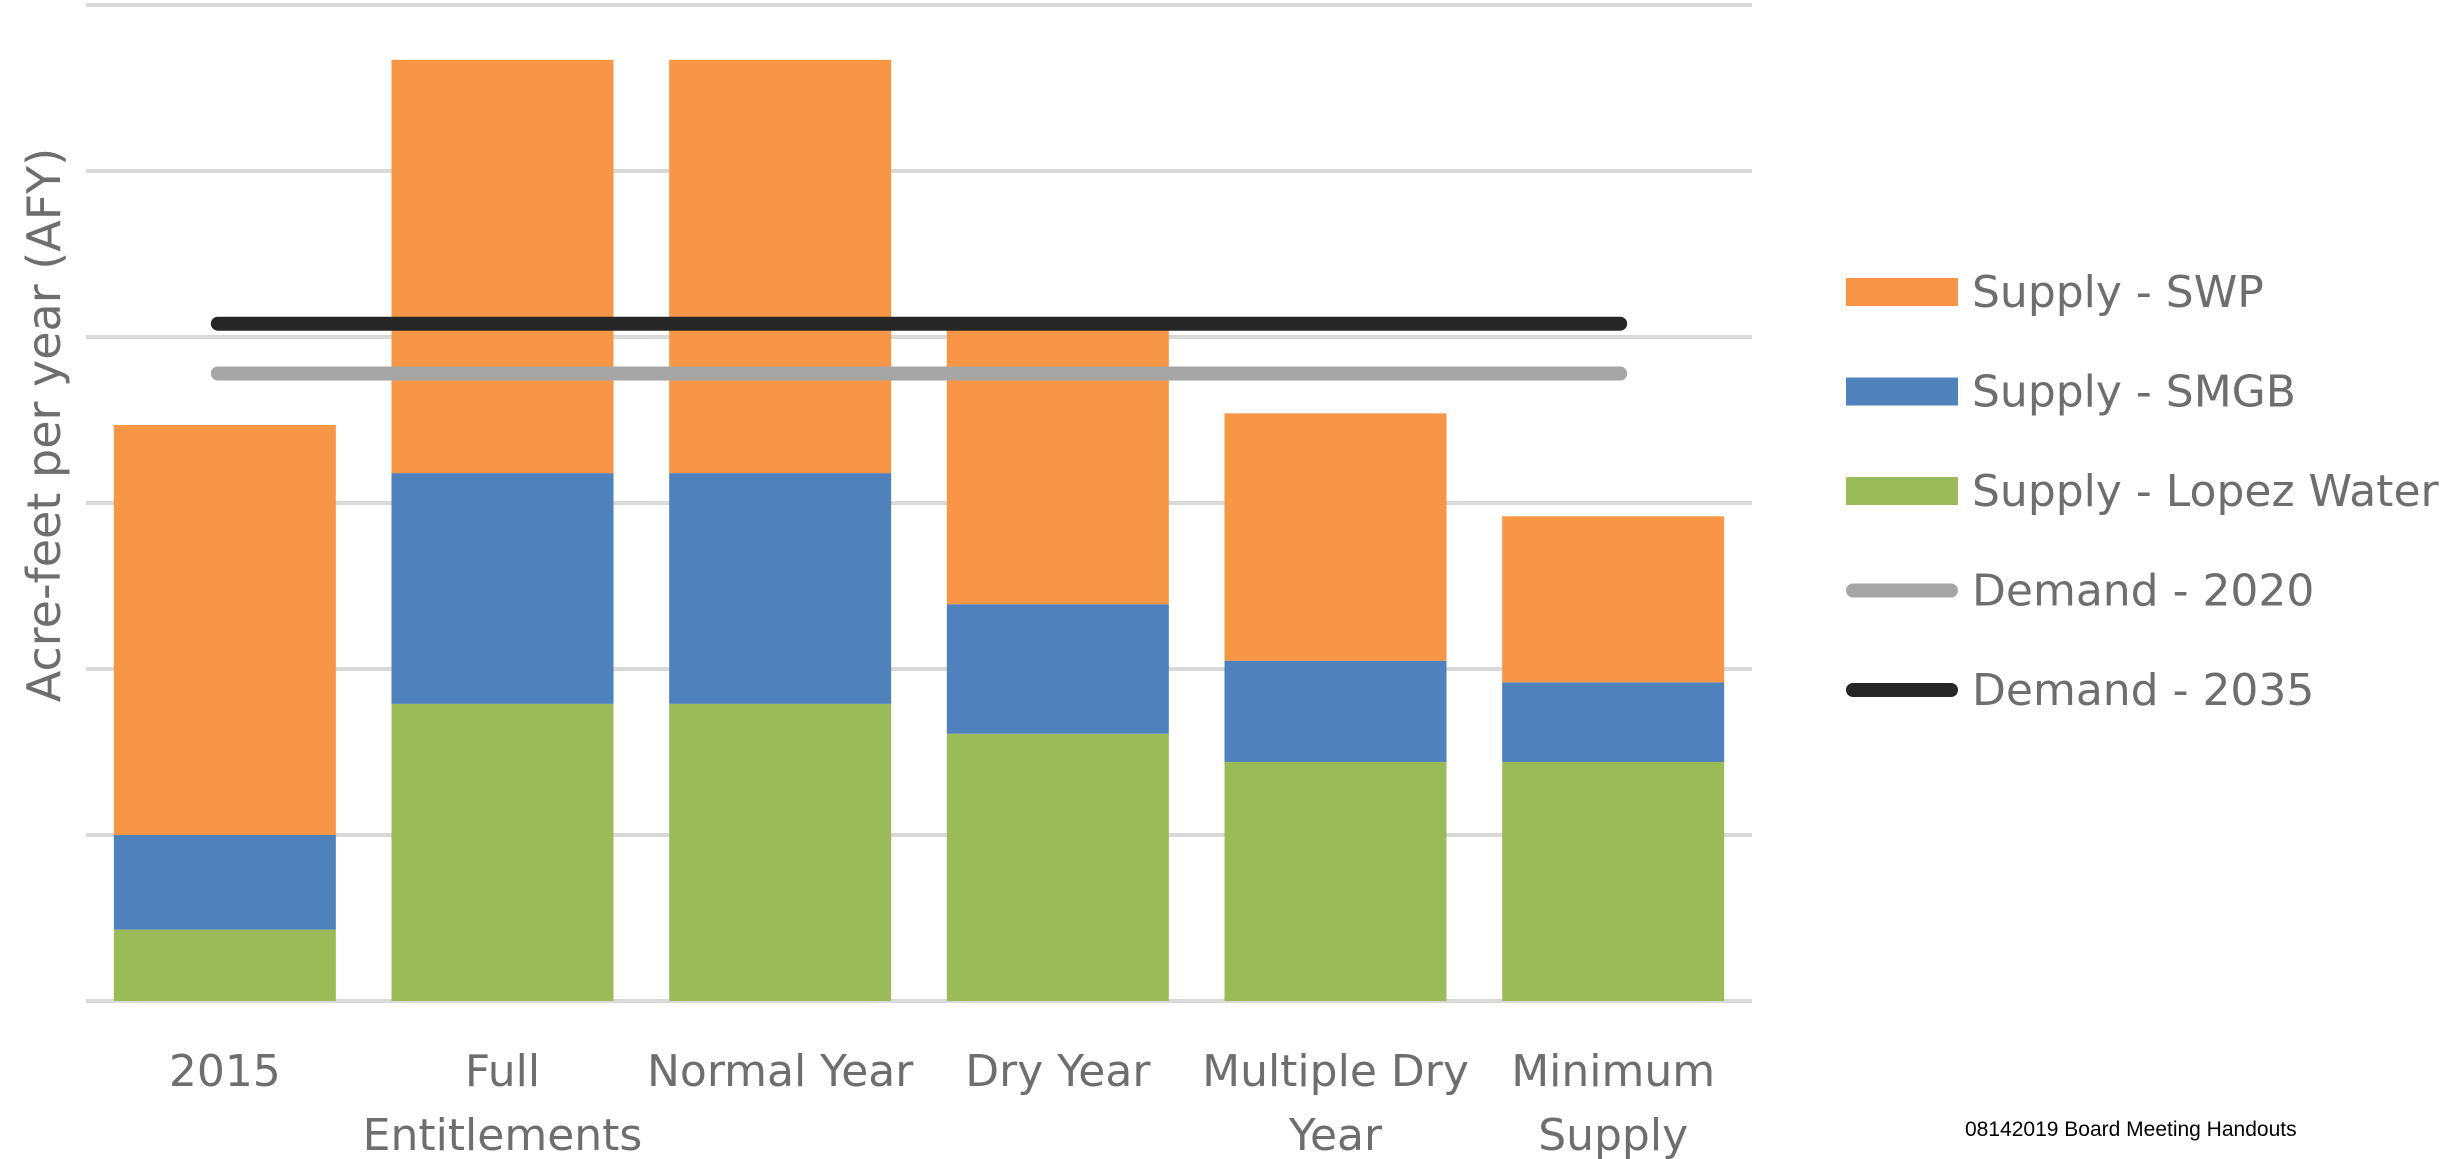  What do you see at coordinates (1613, 881) in the screenshot?
I see `bar-supply-lopez-water-minimum-supply` at bounding box center [1613, 881].